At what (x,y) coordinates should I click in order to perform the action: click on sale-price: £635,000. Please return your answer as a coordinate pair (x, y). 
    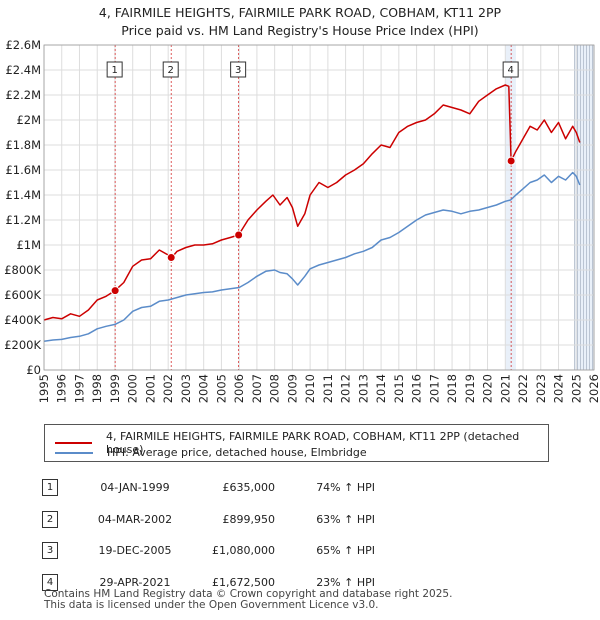
    Looking at the image, I should click on (249, 488).